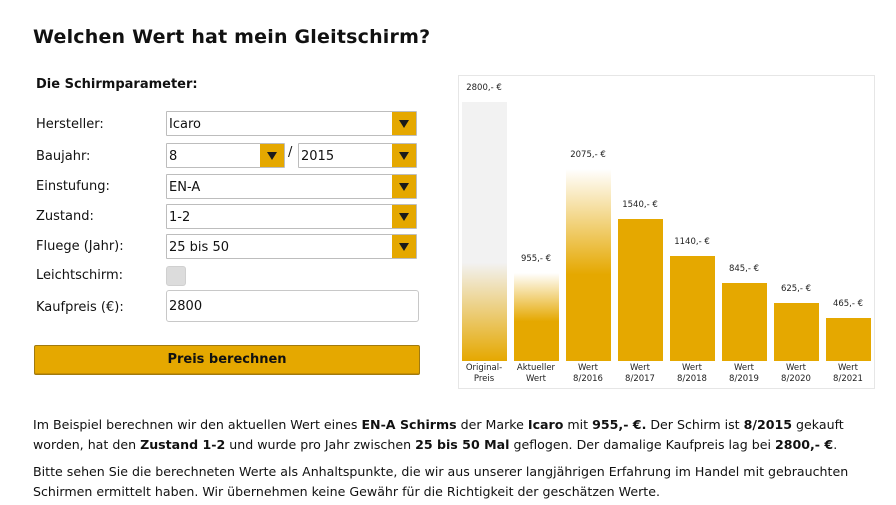 The height and width of the screenshot is (505, 896). Describe the element at coordinates (796, 289) in the screenshot. I see `chart-value-label: 625,- €` at that location.